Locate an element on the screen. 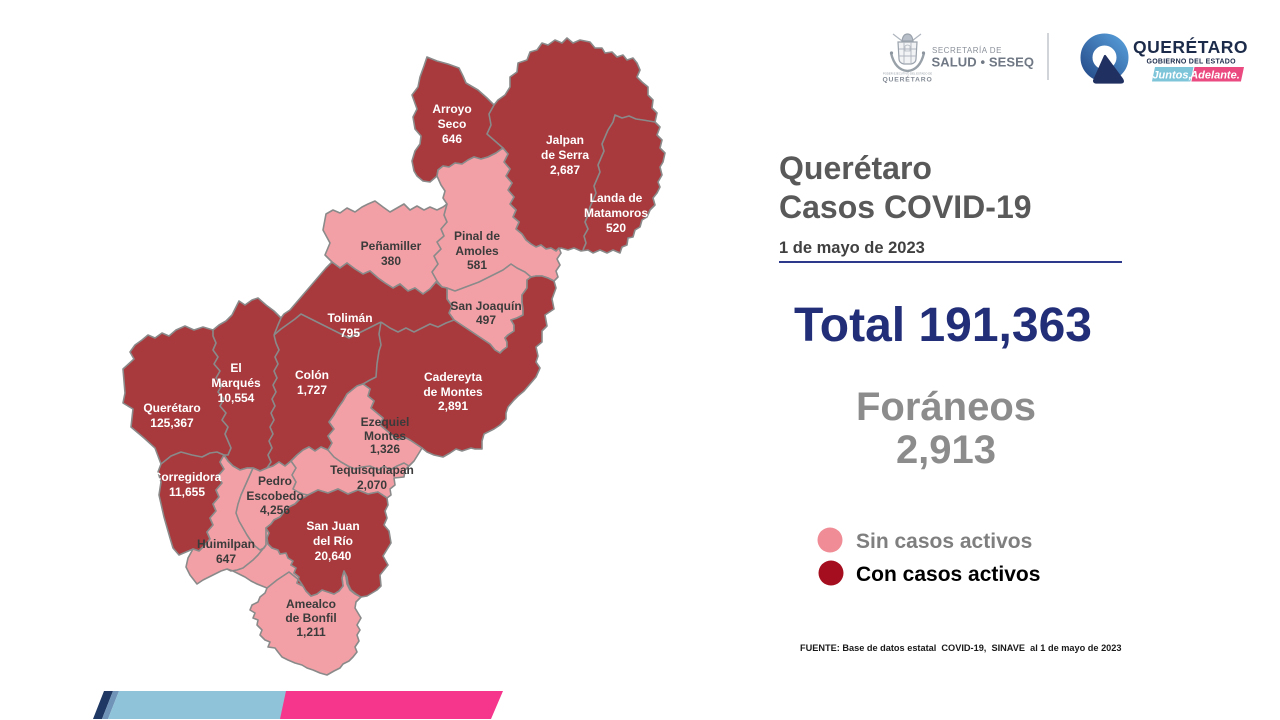  svg-text: 380 is located at coordinates (391, 261).